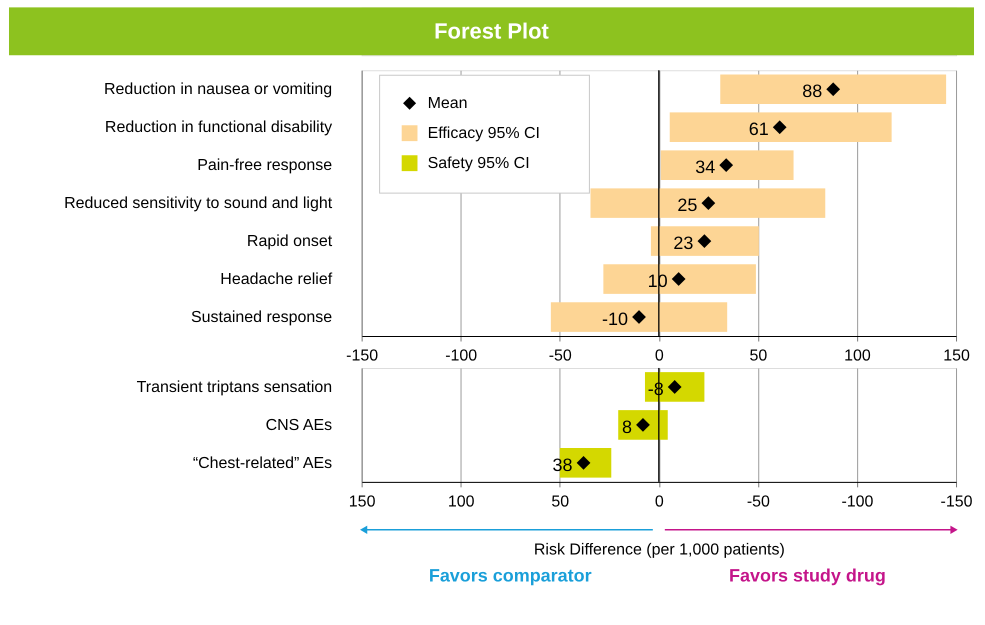 The height and width of the screenshot is (625, 985). Describe the element at coordinates (234, 387) in the screenshot. I see `y-tick-label: Transient triptans sensation` at that location.